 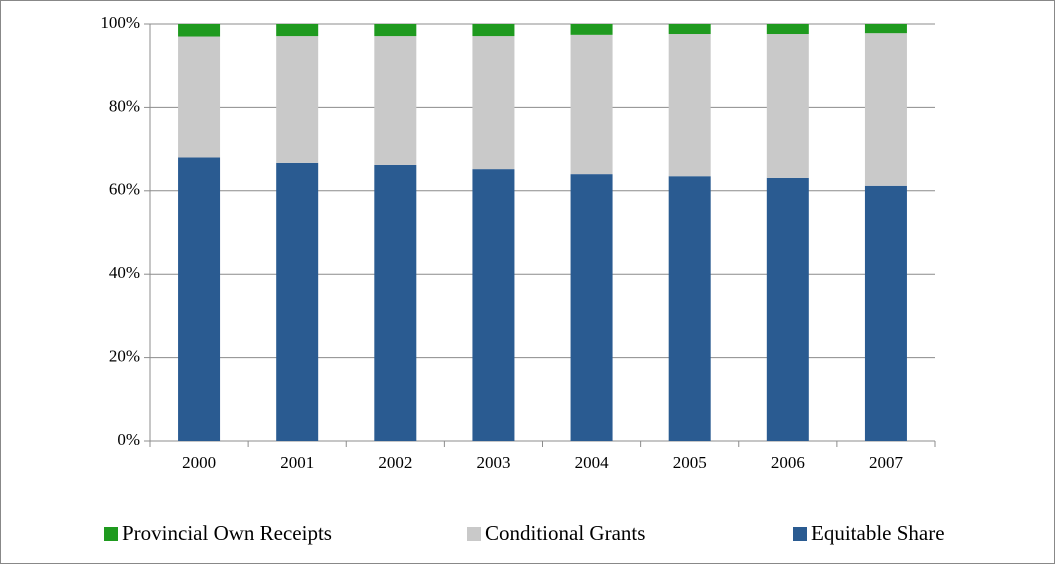 What do you see at coordinates (124, 189) in the screenshot?
I see `y-tick-label: 60%` at bounding box center [124, 189].